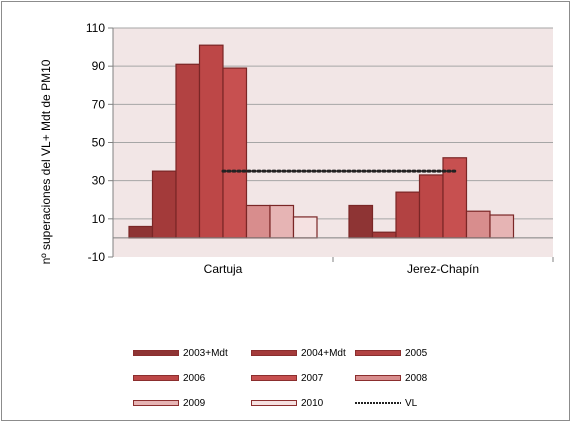  Describe the element at coordinates (258, 221) in the screenshot. I see `bar-2008-Cartuja` at that location.